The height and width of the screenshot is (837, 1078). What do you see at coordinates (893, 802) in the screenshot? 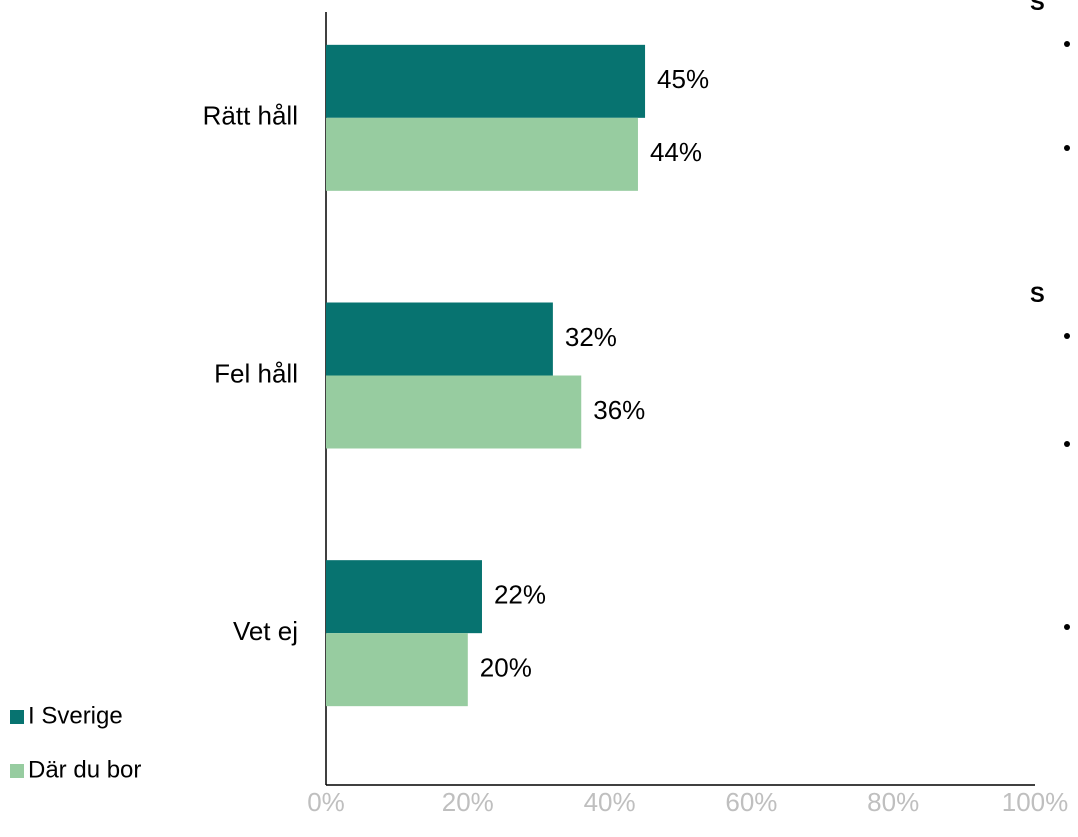
I see `x-tick-label: 80%` at bounding box center [893, 802].